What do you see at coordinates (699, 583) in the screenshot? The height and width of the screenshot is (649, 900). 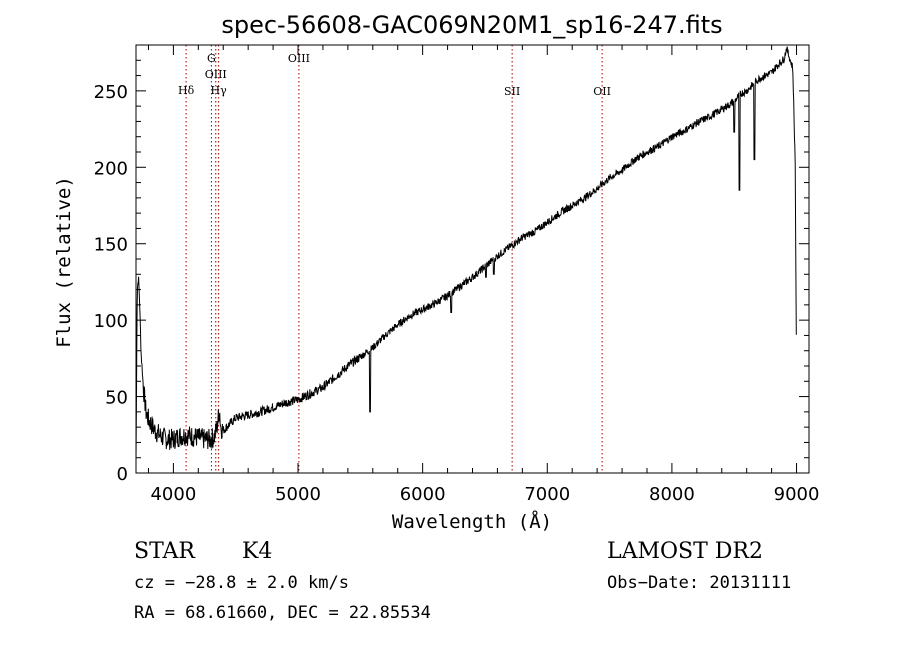 I see `obs-date: Obs−Date: 20131111` at bounding box center [699, 583].